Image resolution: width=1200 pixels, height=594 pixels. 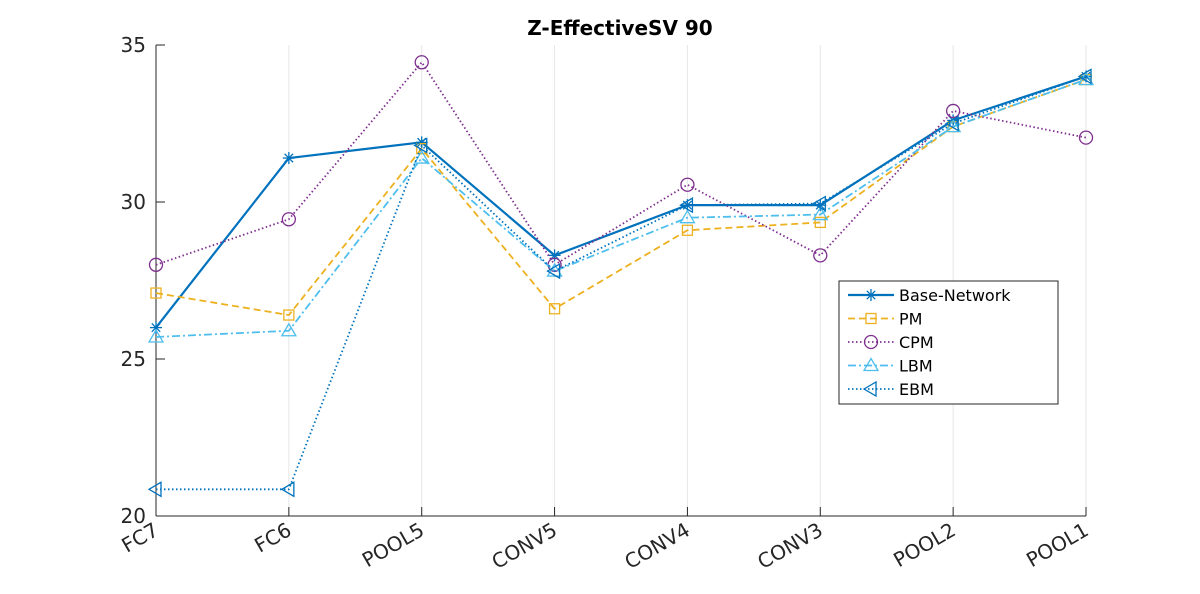 What do you see at coordinates (948, 342) in the screenshot?
I see `legend: Base-Network PM CPM LBM EBM` at bounding box center [948, 342].